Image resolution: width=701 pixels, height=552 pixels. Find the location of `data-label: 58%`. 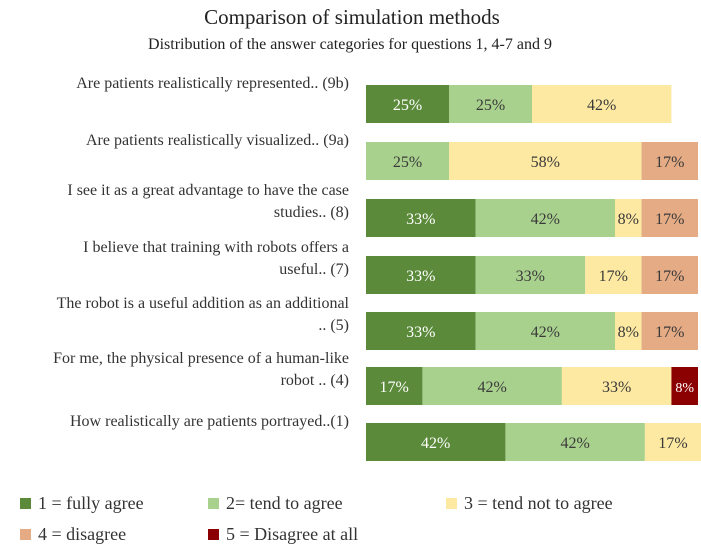

data-label: 58% is located at coordinates (545, 162).